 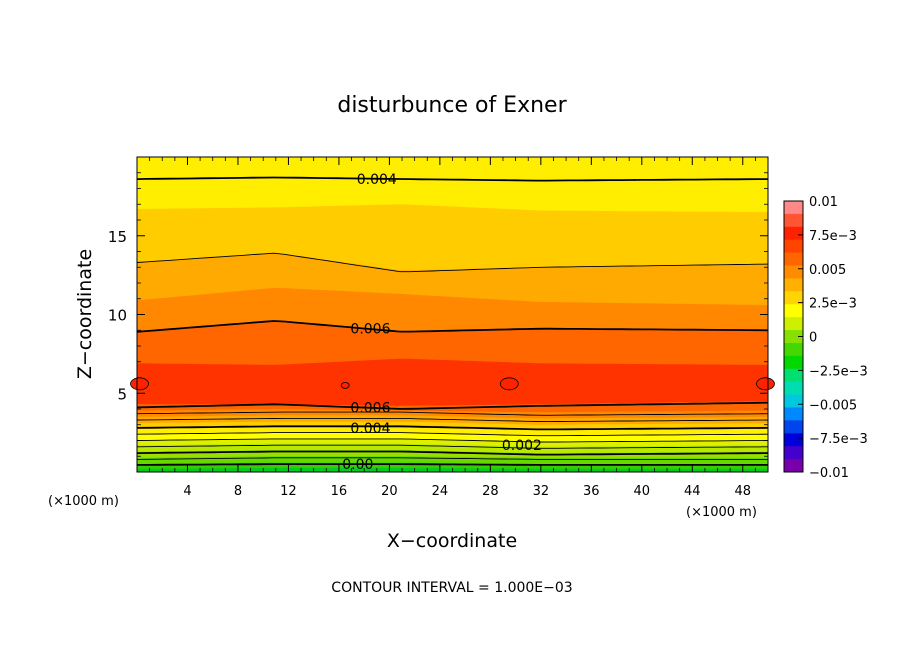 I want to click on colorbar-tick-label-7: −7.5e−3, so click(x=838, y=439).